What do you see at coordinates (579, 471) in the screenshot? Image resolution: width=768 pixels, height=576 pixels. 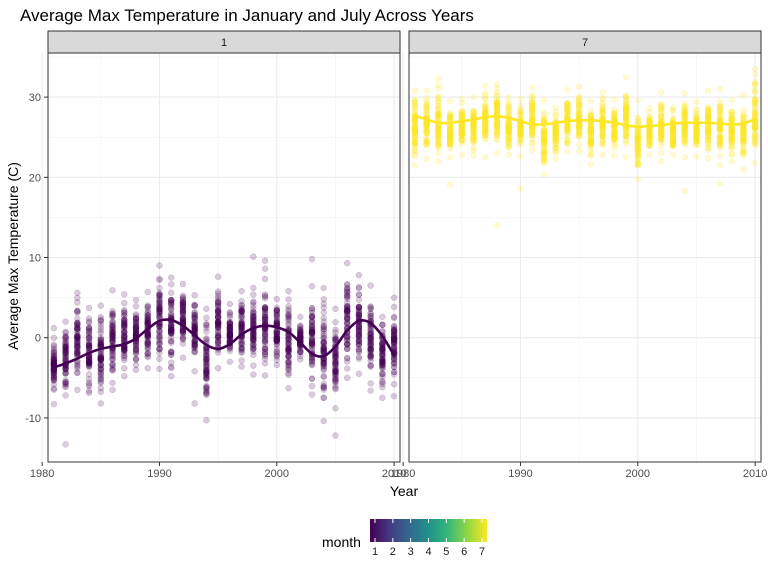 I see `x-axis-ticks: 1980 1990 2000 2010` at bounding box center [579, 471].